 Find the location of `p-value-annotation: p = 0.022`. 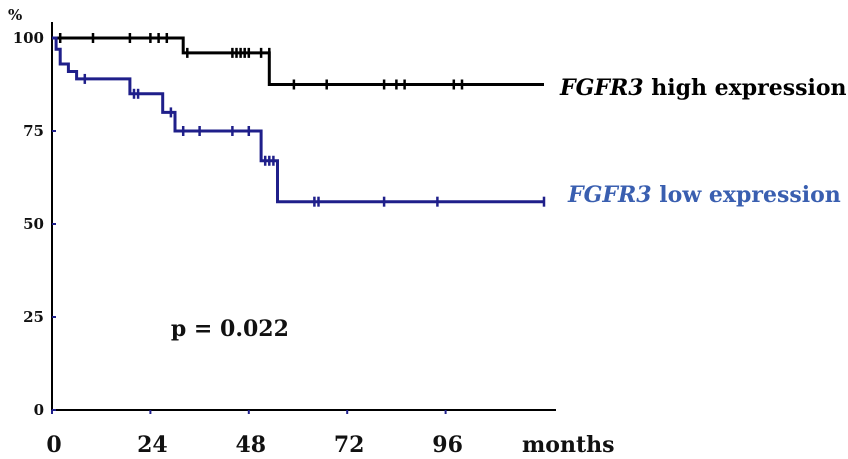

p-value-annotation: p = 0.022 is located at coordinates (230, 329).